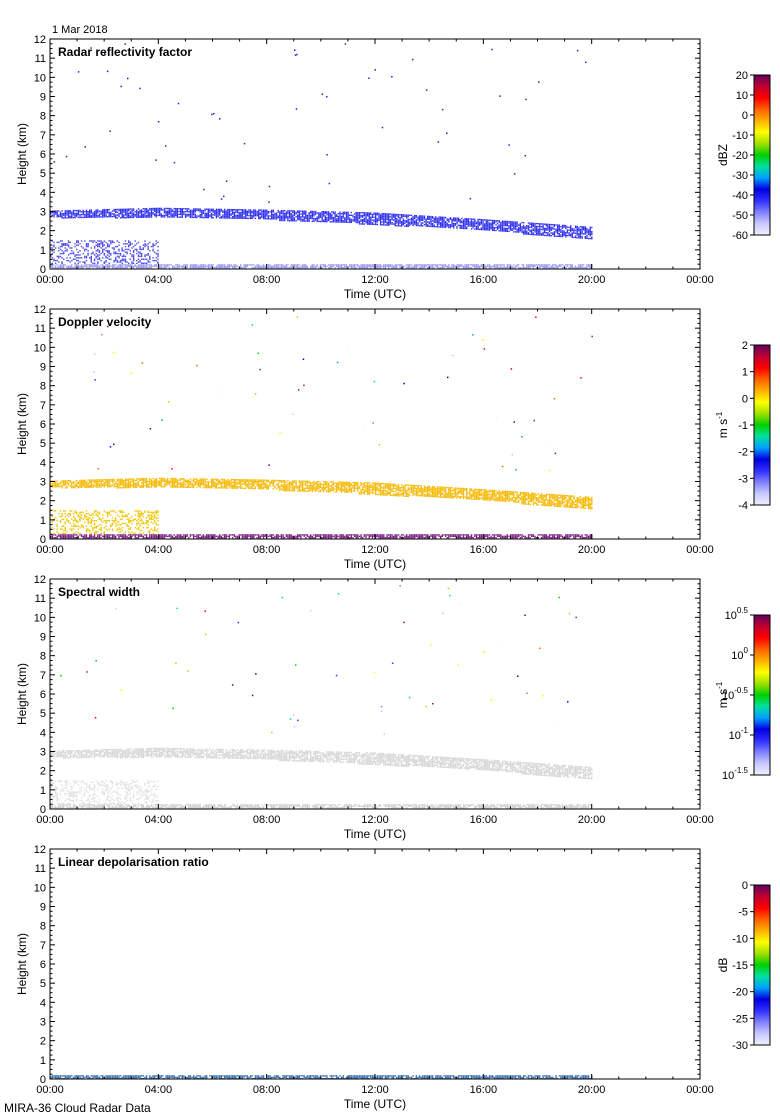 Image resolution: width=780 pixels, height=1120 pixels. I want to click on colorbar-tick-label: 10⁰, so click(739, 654).